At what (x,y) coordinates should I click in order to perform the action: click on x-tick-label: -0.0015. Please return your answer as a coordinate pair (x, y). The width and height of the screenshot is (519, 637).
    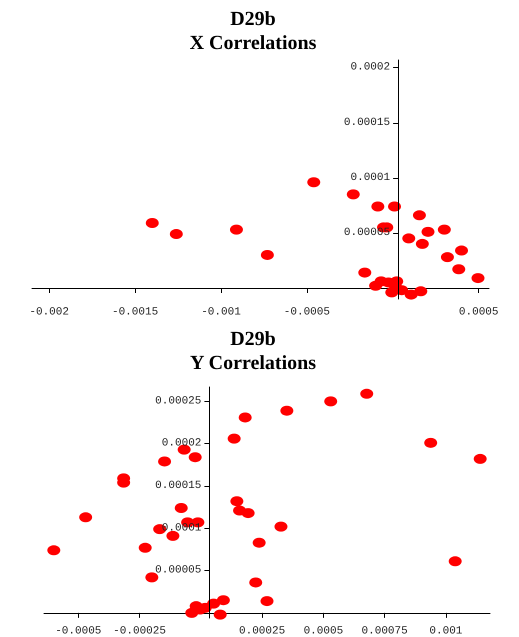
    Looking at the image, I should click on (135, 312).